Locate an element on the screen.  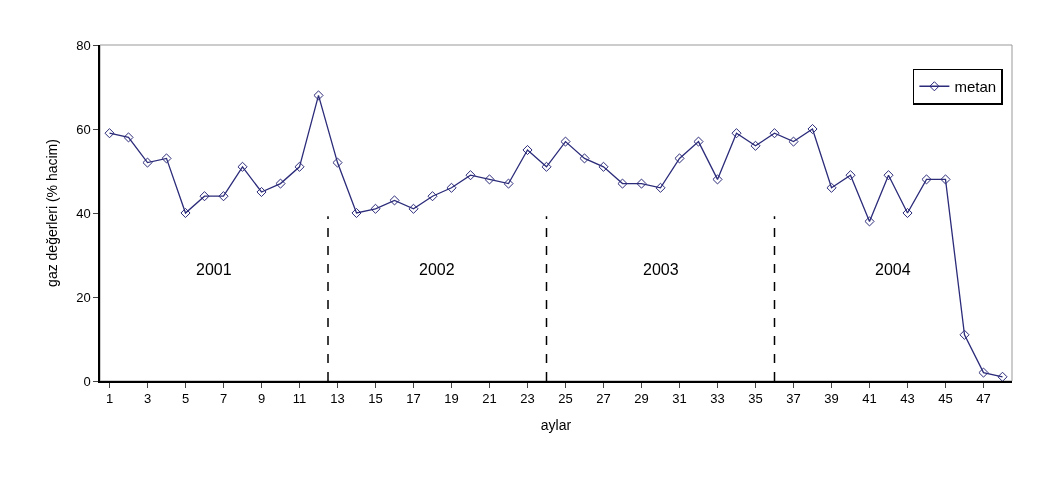
x-tick-label: 15 is located at coordinates (375, 399).